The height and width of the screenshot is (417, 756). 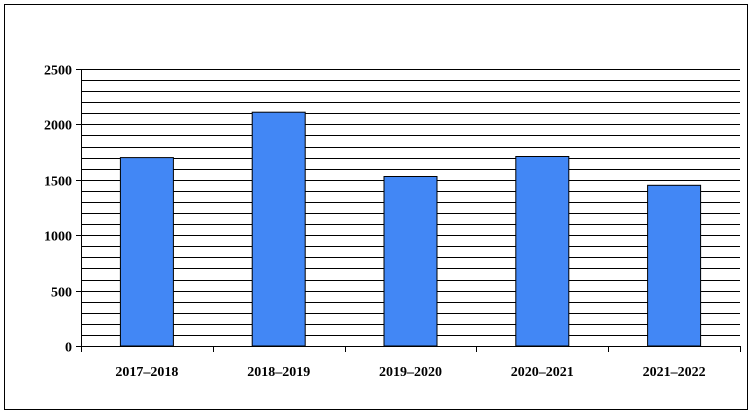 I want to click on bar-2020–2021, so click(x=542, y=251).